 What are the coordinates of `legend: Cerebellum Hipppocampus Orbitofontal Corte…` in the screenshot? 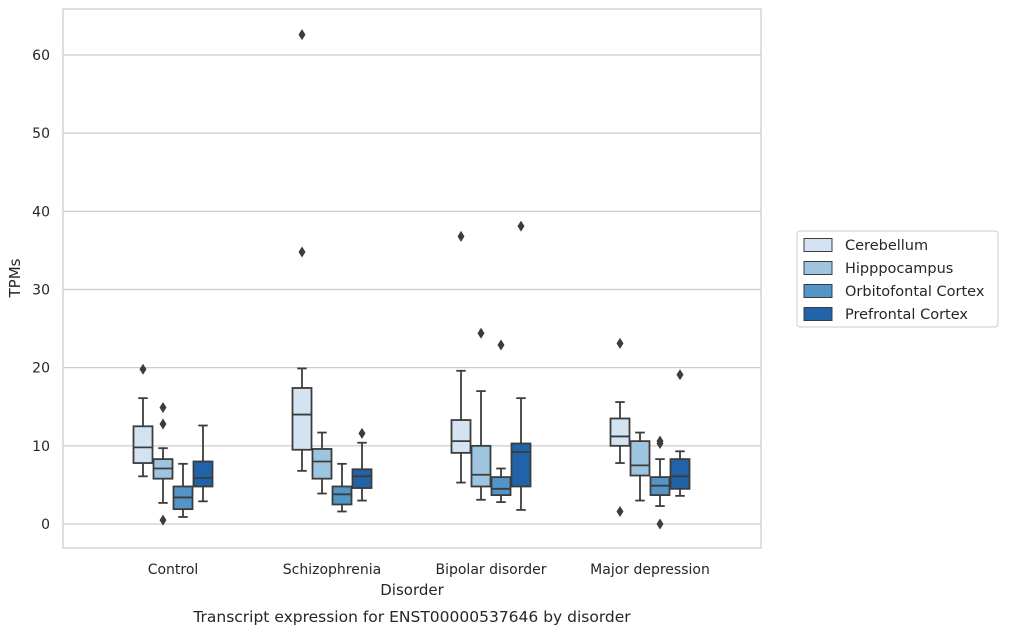 It's located at (897, 279).